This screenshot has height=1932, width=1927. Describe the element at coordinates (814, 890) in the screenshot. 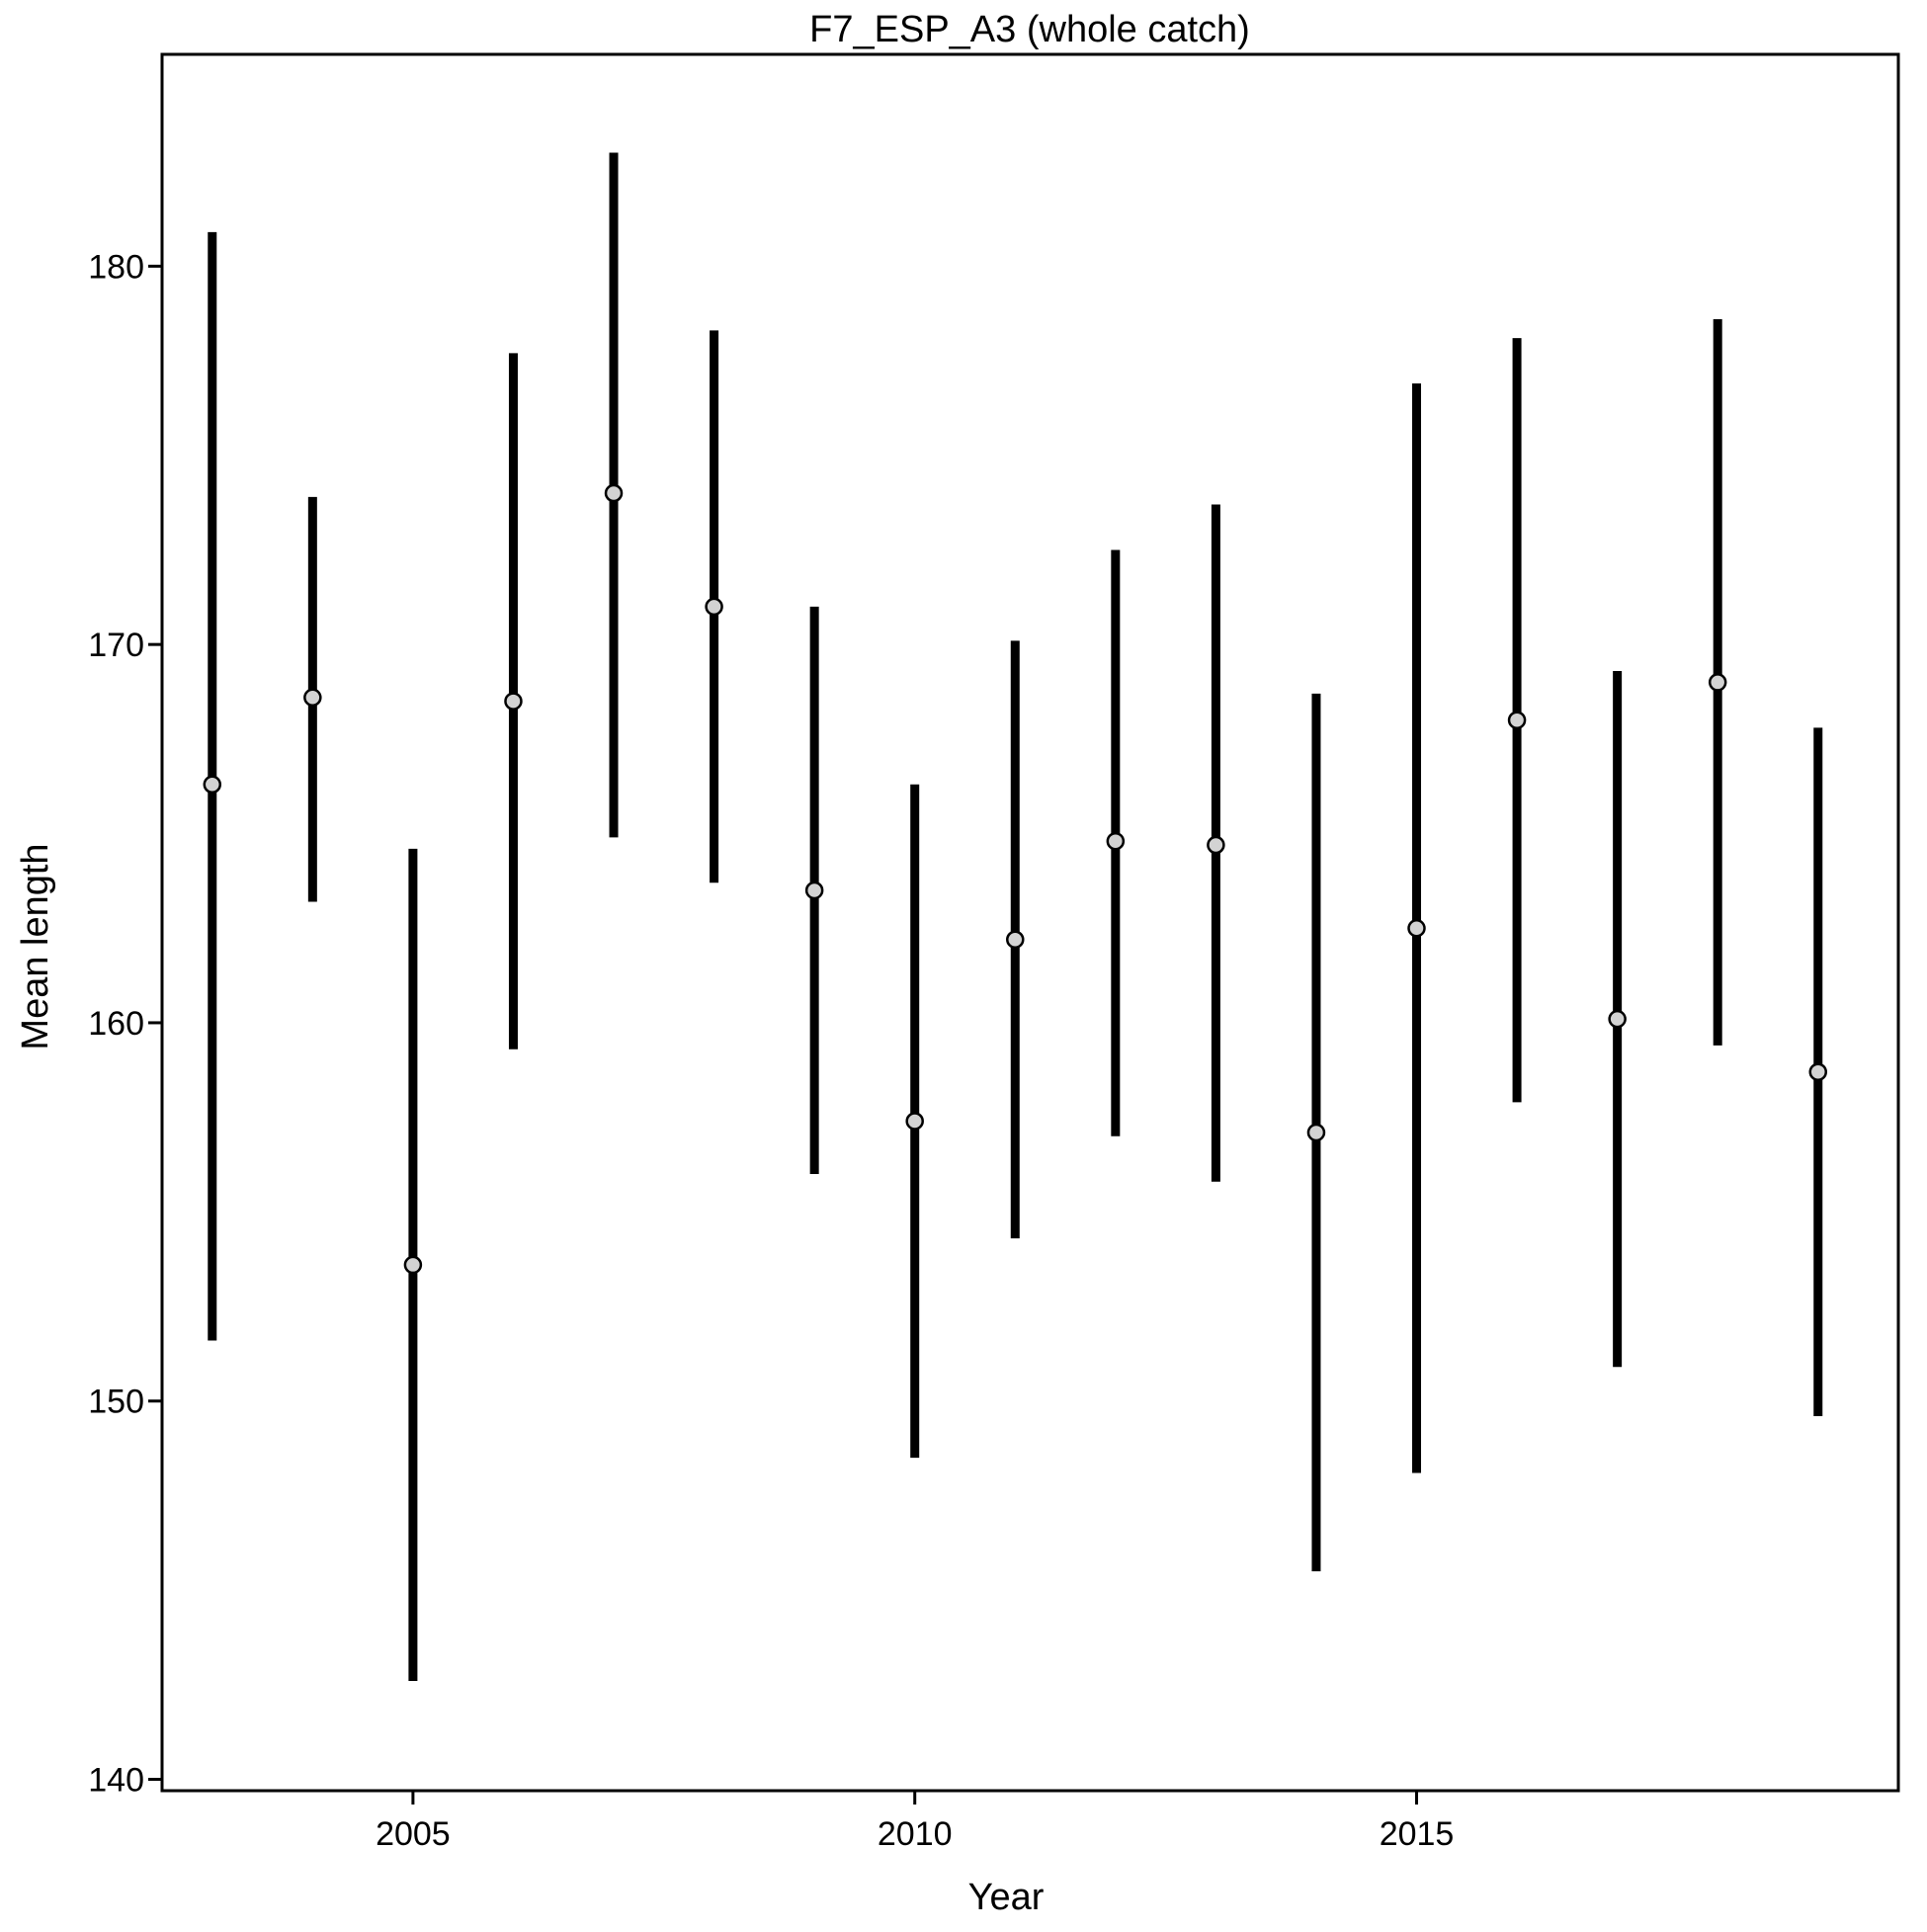

I see `mean-point-2009` at that location.